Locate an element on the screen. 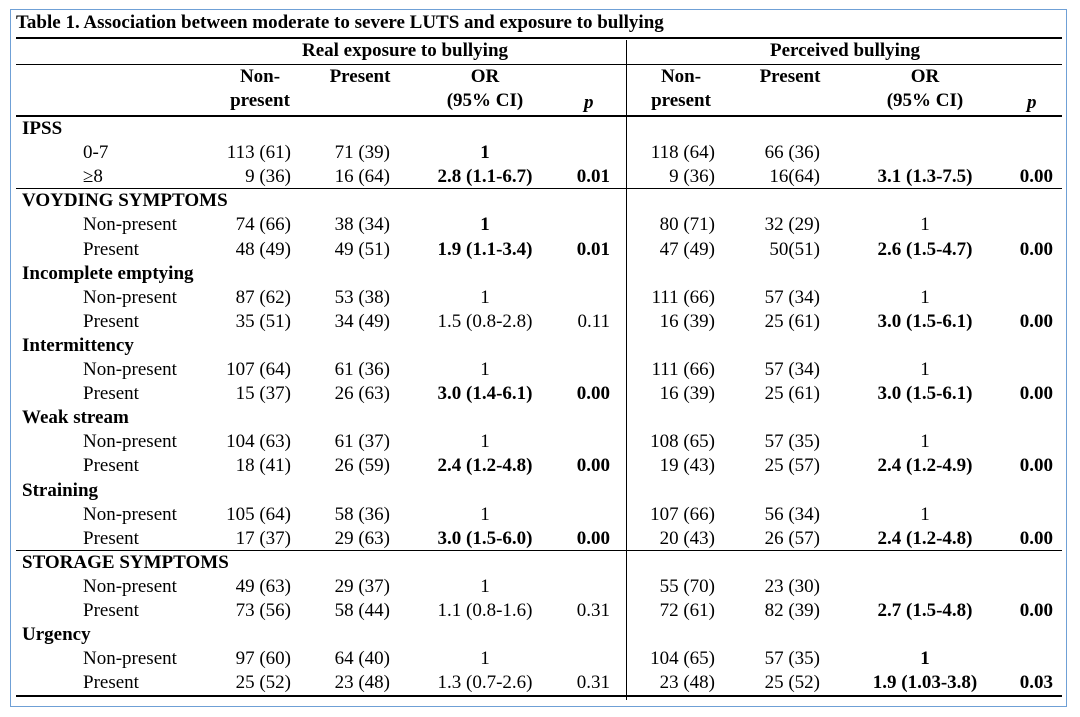 The height and width of the screenshot is (717, 1080). cell-perceived-present: 23 (30) is located at coordinates (792, 586).